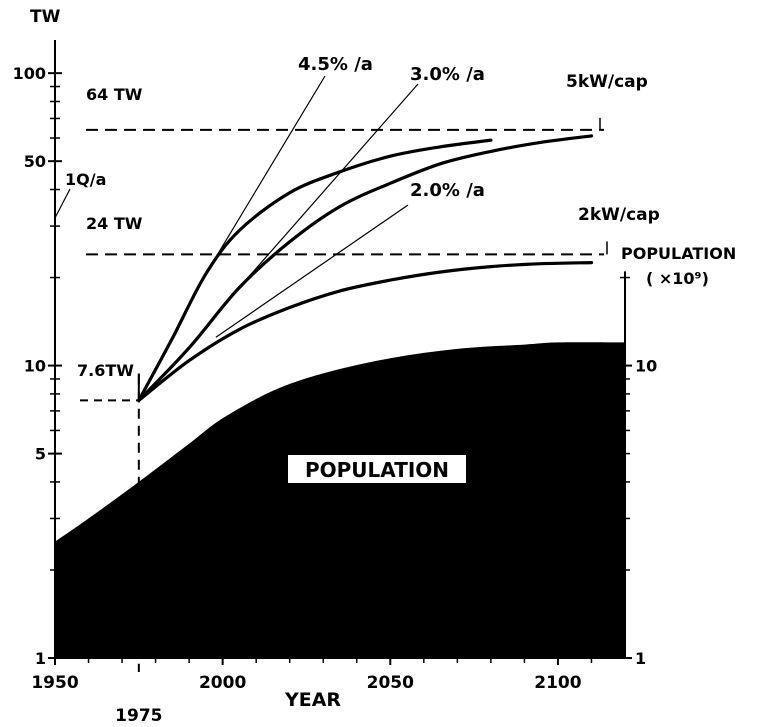 The height and width of the screenshot is (727, 767). I want to click on y-axis-label: TW, so click(45, 17).